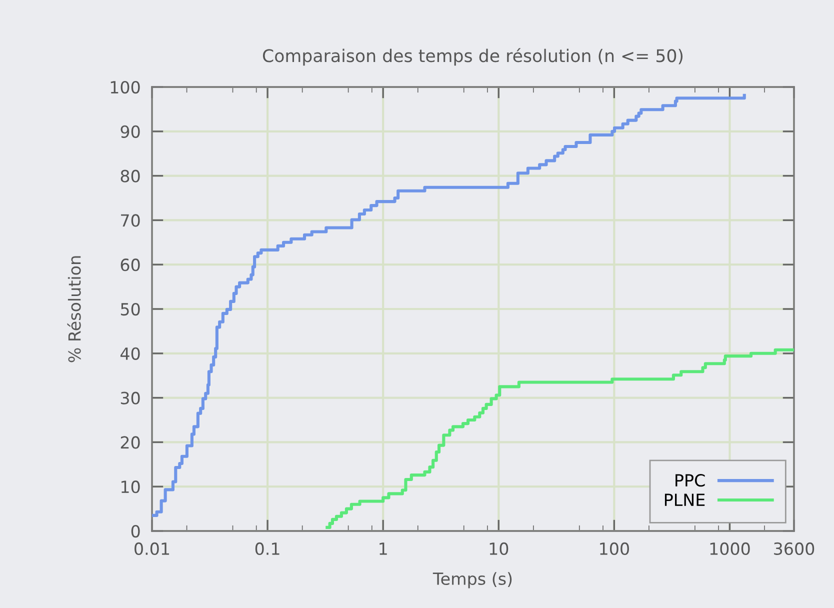  I want to click on chart-title: Comparaison des temps de résolution (n <= 50), so click(472, 57).